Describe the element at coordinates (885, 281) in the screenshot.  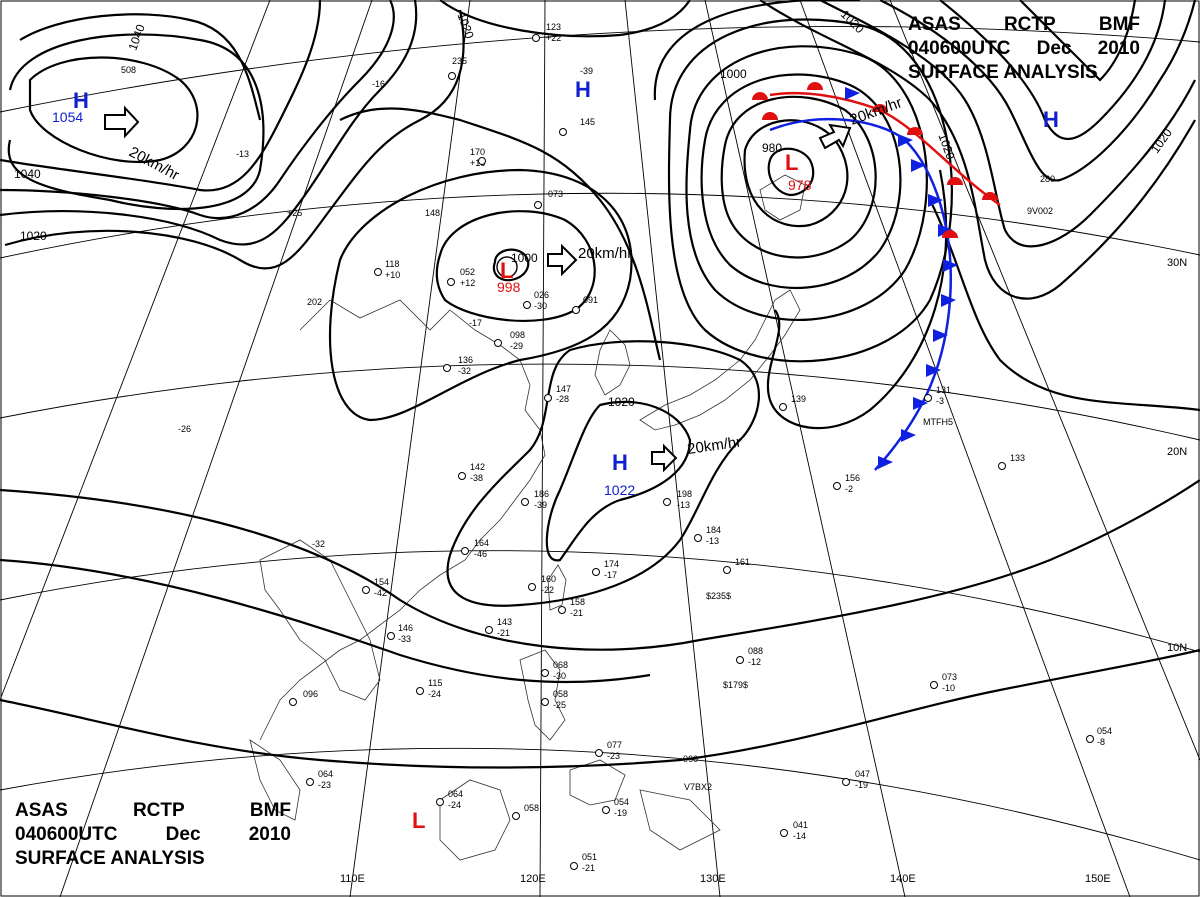
I see `fronts` at that location.